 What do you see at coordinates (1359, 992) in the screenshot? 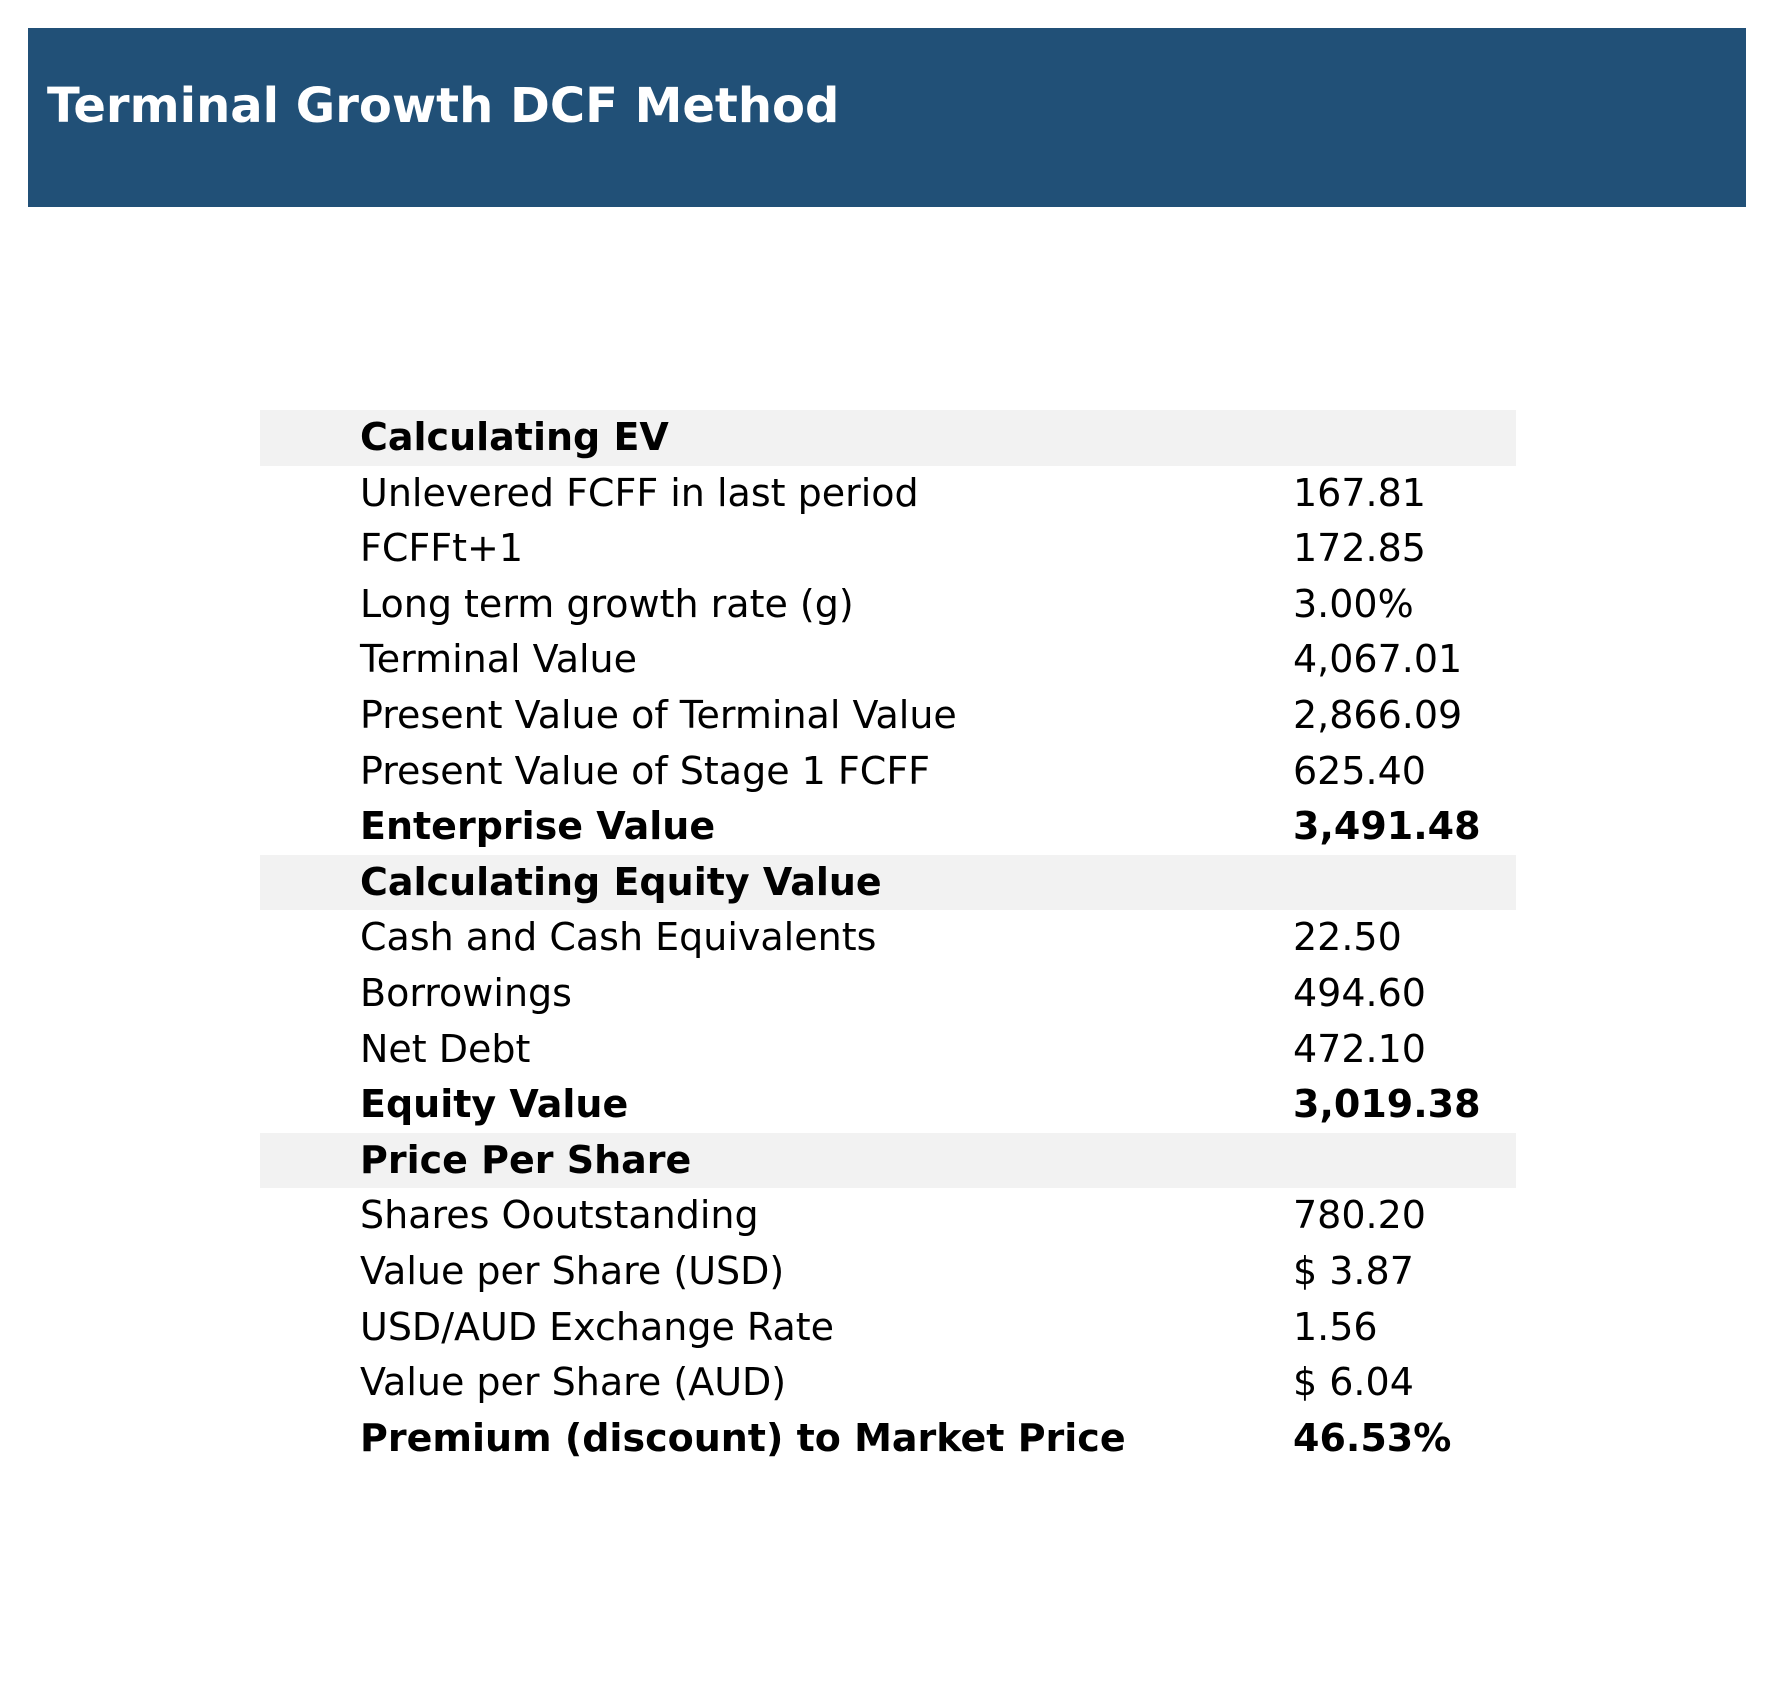
I see `row-value: 494.60` at bounding box center [1359, 992].